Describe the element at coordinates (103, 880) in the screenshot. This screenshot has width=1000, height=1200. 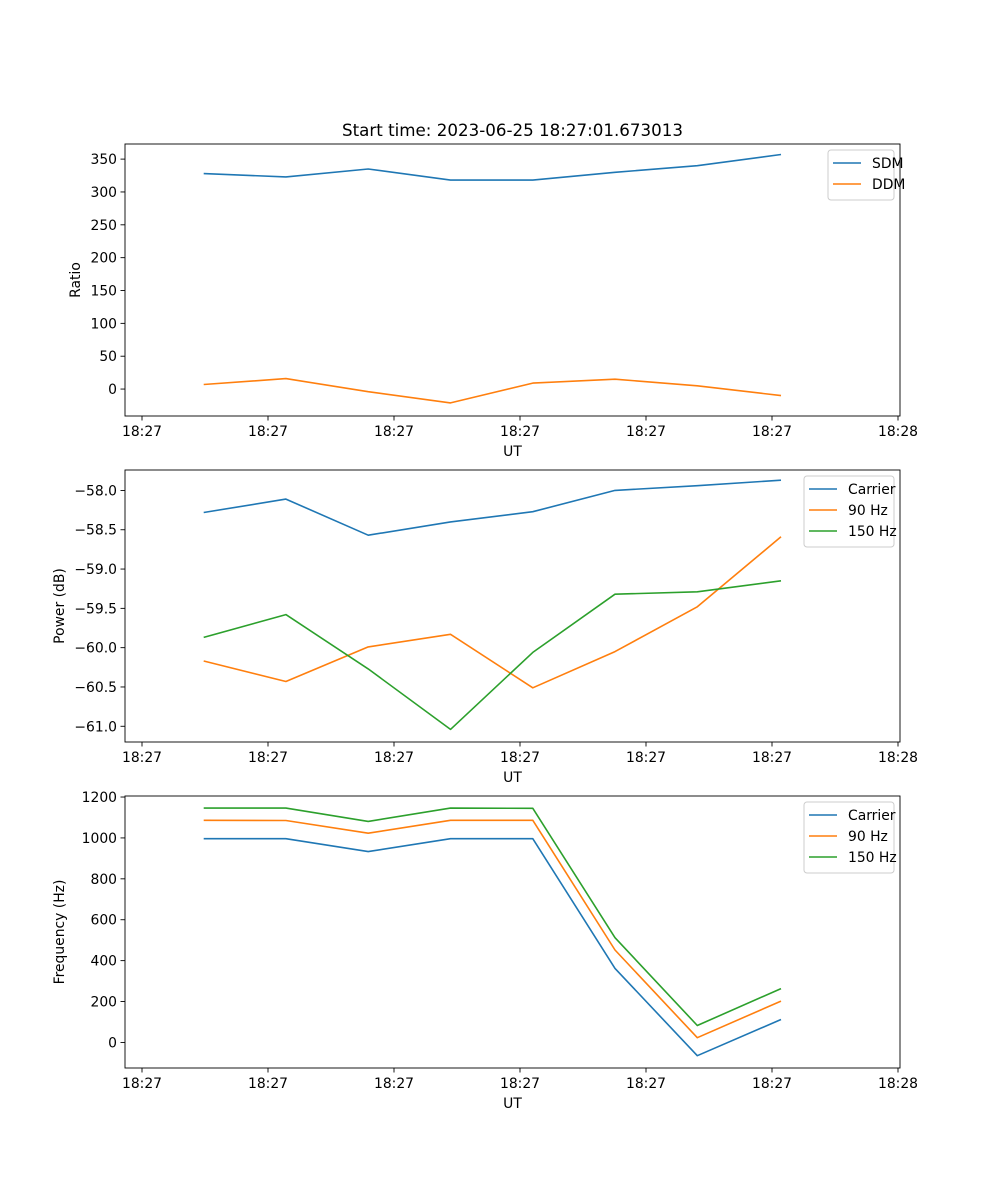
I see `y-tick-label: 800` at that location.